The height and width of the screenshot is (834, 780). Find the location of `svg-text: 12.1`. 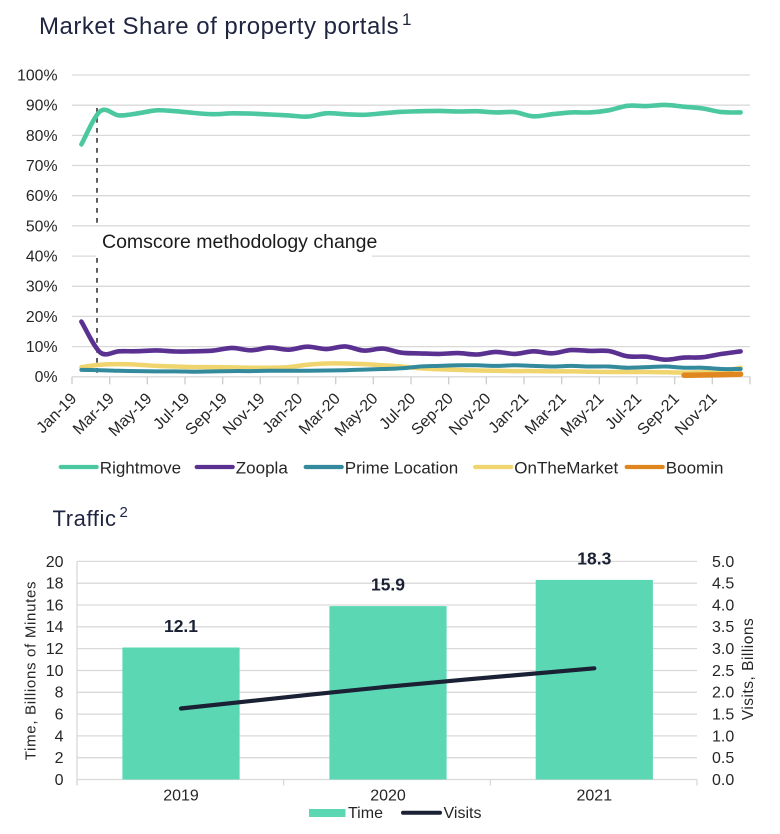

svg-text: 12.1 is located at coordinates (181, 626).